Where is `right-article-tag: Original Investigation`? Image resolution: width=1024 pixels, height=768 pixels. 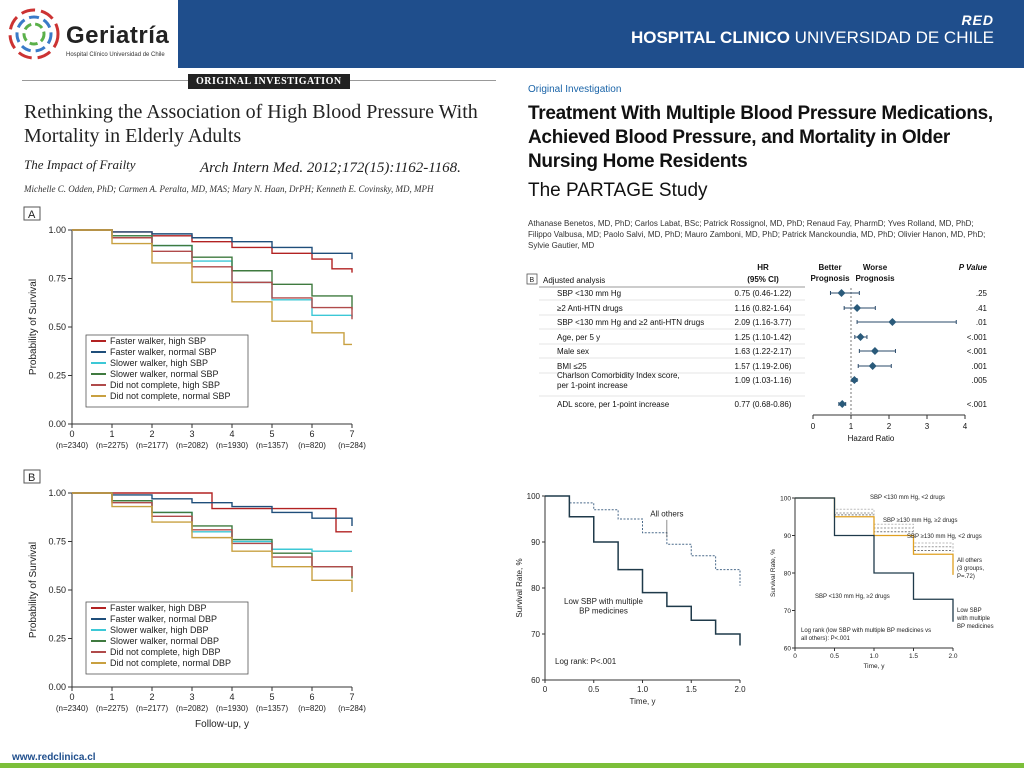 right-article-tag: Original Investigation is located at coordinates (575, 89).